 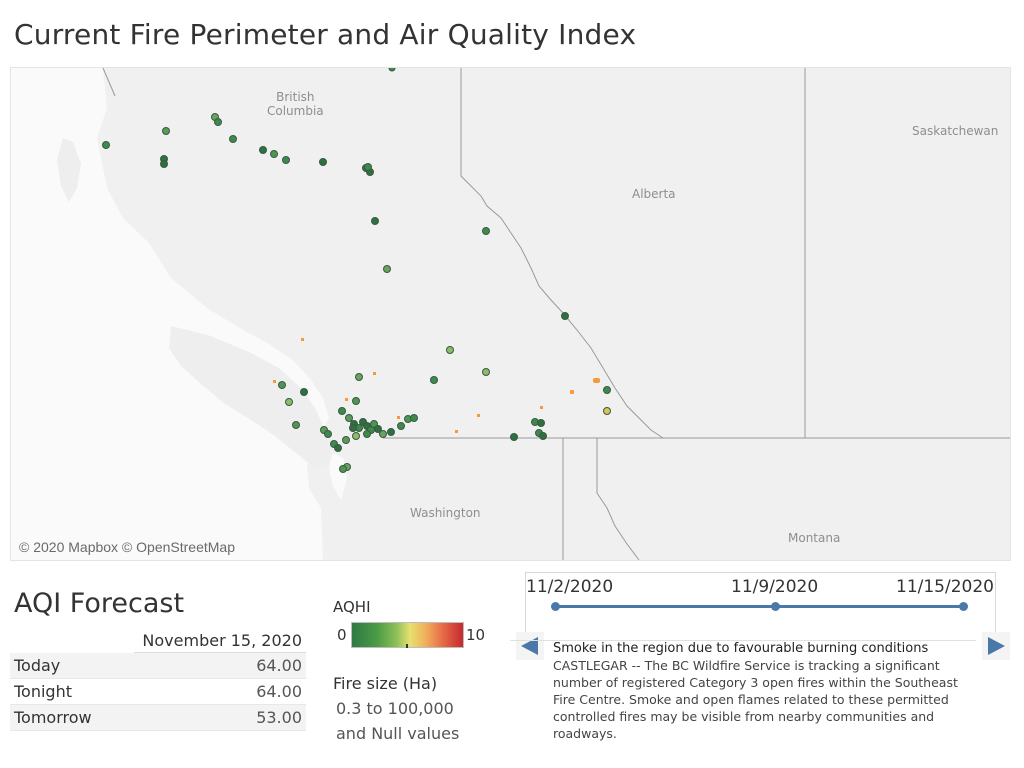 What do you see at coordinates (395, 708) in the screenshot?
I see `fire-size-range: 0.3 to 100,000` at bounding box center [395, 708].